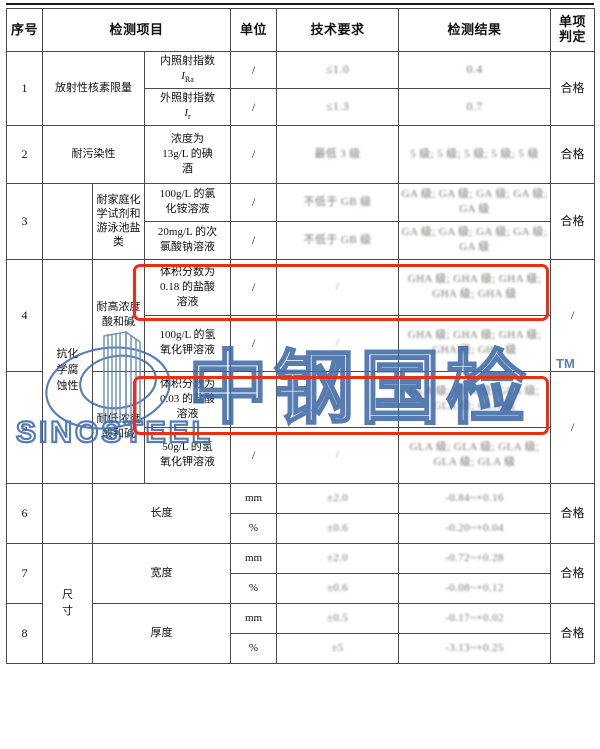  I want to click on item-subname: 宽度, so click(161, 573).